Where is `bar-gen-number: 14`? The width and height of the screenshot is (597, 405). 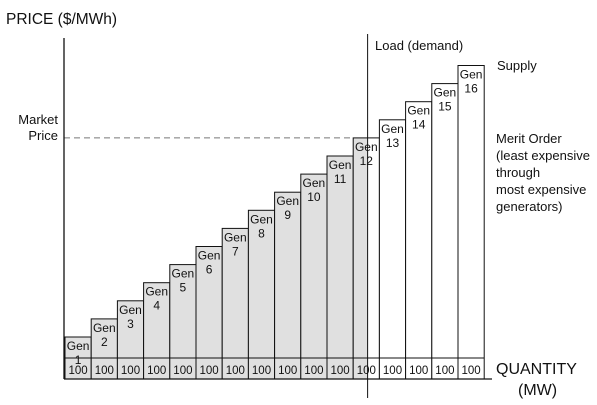
bar-gen-number: 14 is located at coordinates (419, 125).